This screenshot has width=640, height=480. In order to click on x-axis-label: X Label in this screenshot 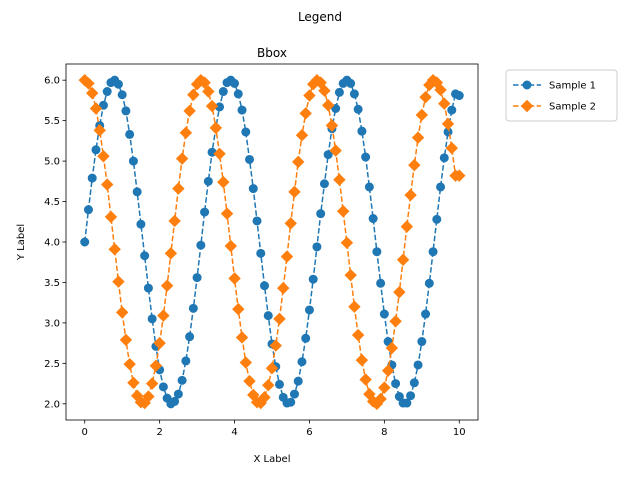, I will do `click(271, 459)`.